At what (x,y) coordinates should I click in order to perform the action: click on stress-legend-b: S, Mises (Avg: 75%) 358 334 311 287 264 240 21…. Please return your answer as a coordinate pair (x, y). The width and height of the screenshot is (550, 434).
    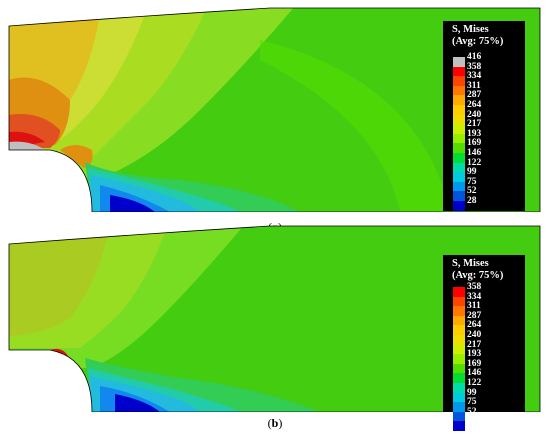
    Looking at the image, I should click on (484, 343).